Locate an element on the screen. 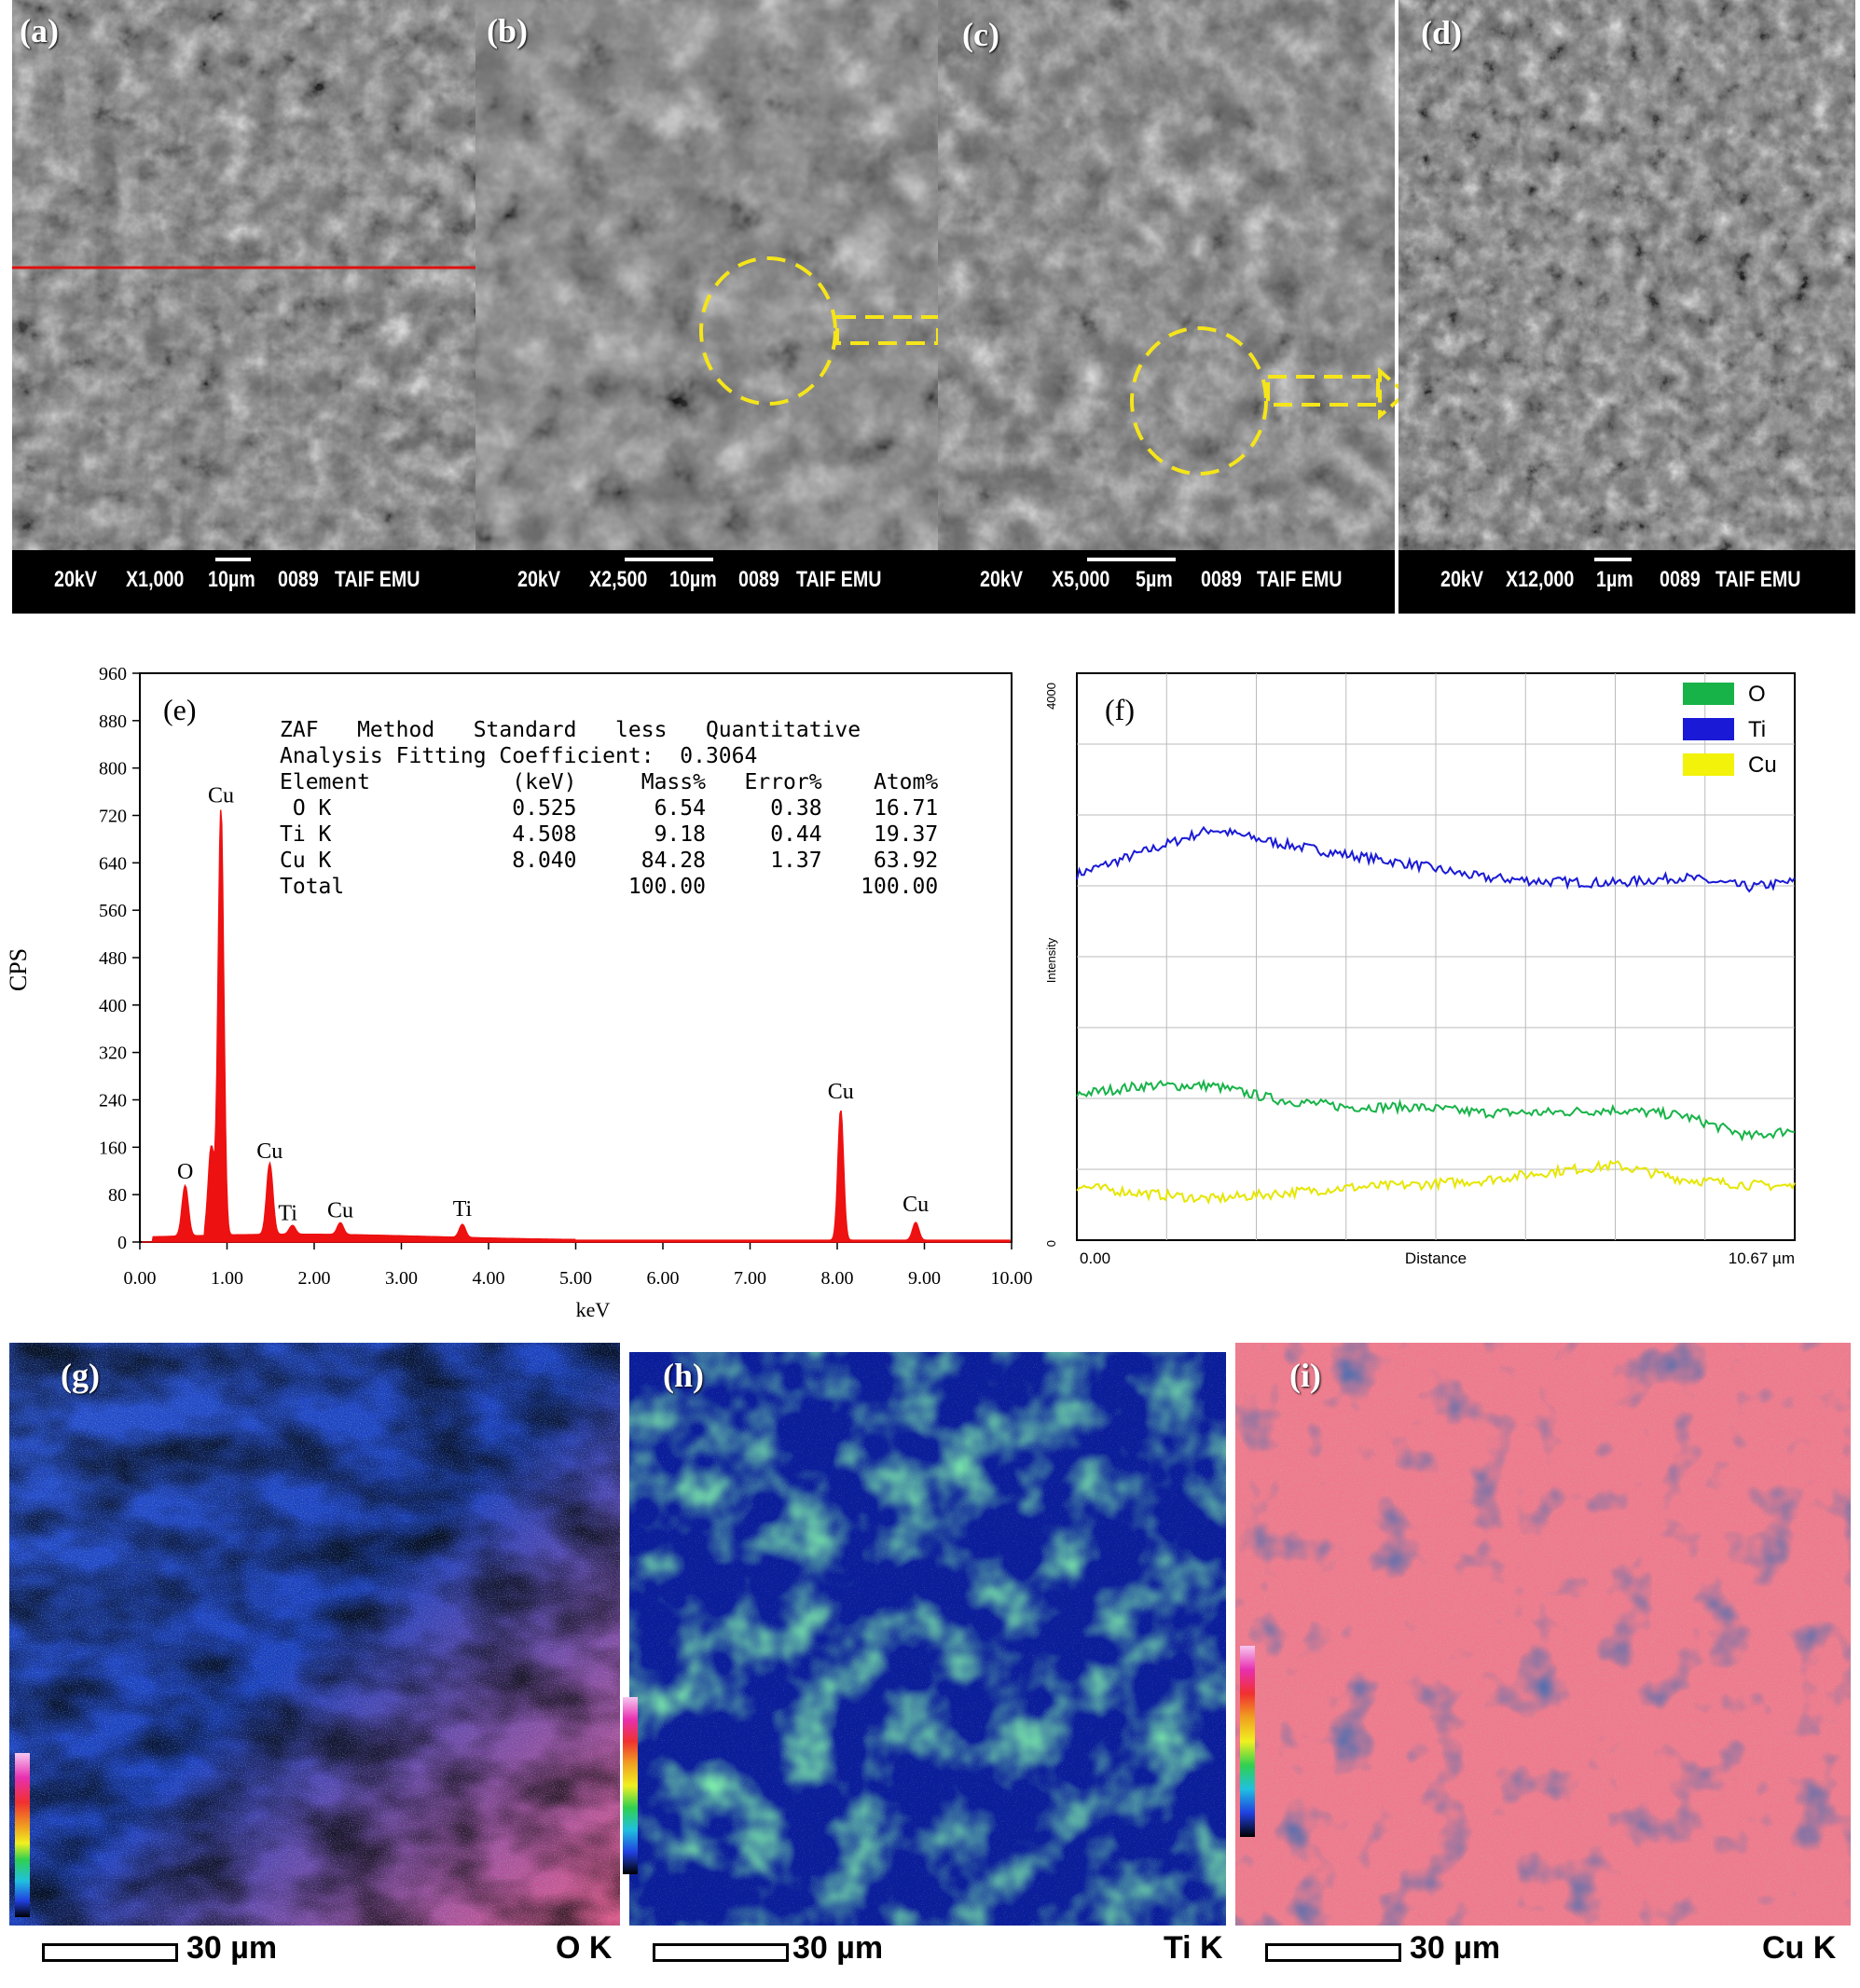 The width and height of the screenshot is (1860, 1988). sem-image-a: 20kV X1,000 10µm 0089 TAIF EMU (a) is located at coordinates (244, 307).